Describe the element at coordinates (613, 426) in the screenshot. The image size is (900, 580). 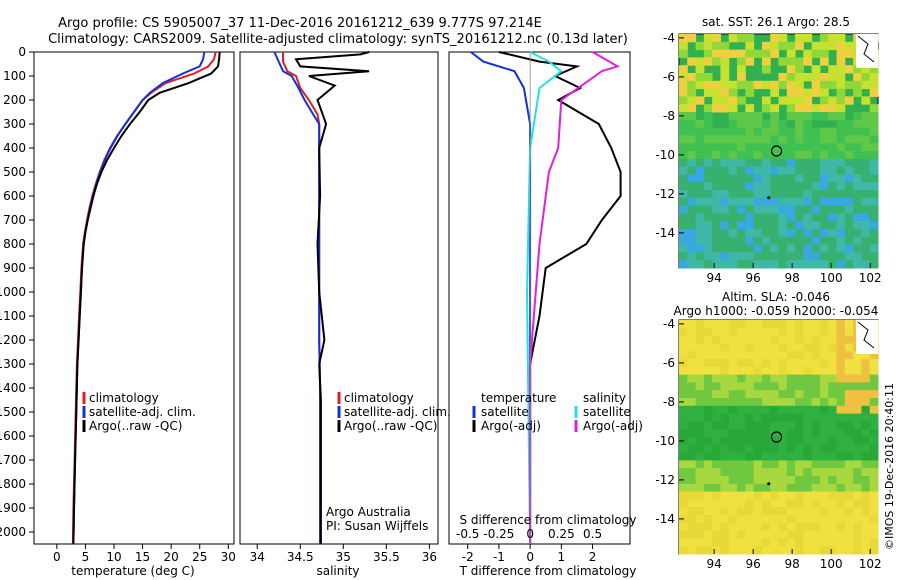
I see `legend-label: Argo(-adj)` at that location.